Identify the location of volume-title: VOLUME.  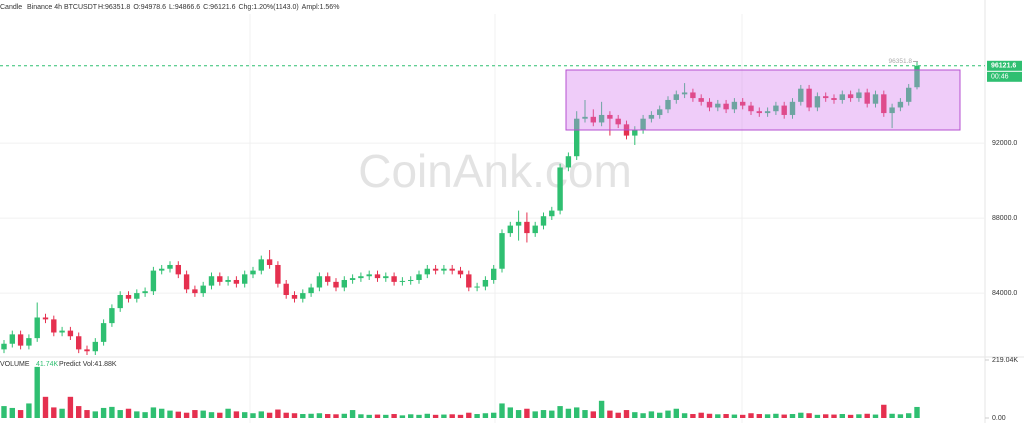
(15, 364).